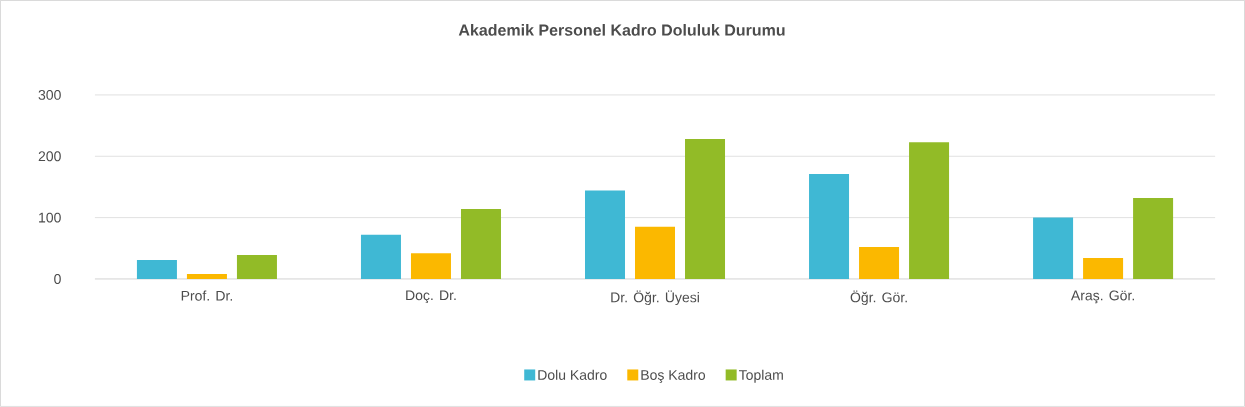 The width and height of the screenshot is (1245, 407). What do you see at coordinates (431, 297) in the screenshot?
I see `x-tick-label: Doç. Dr.` at bounding box center [431, 297].